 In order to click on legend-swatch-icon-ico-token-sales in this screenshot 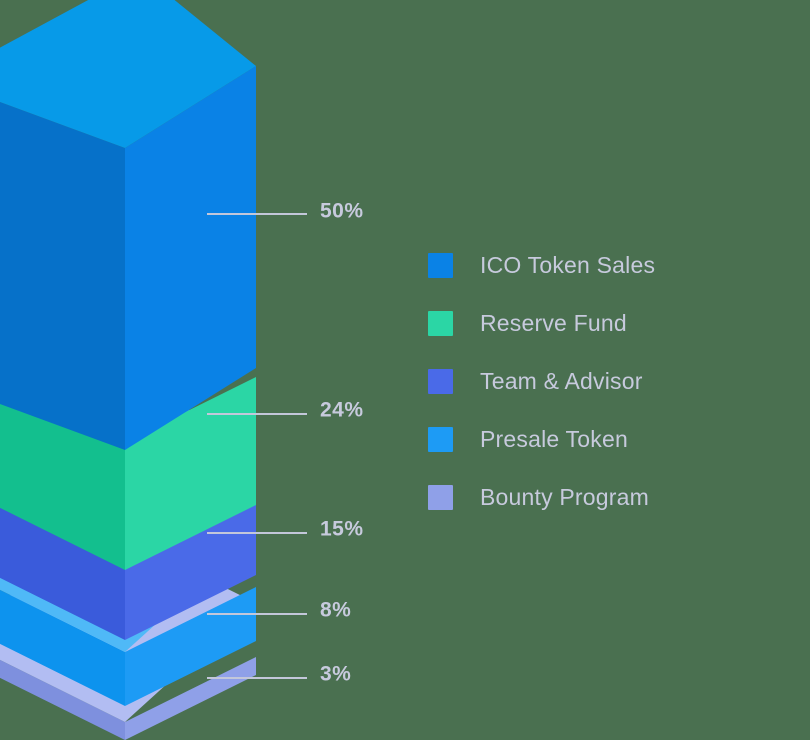, I will do `click(440, 265)`.